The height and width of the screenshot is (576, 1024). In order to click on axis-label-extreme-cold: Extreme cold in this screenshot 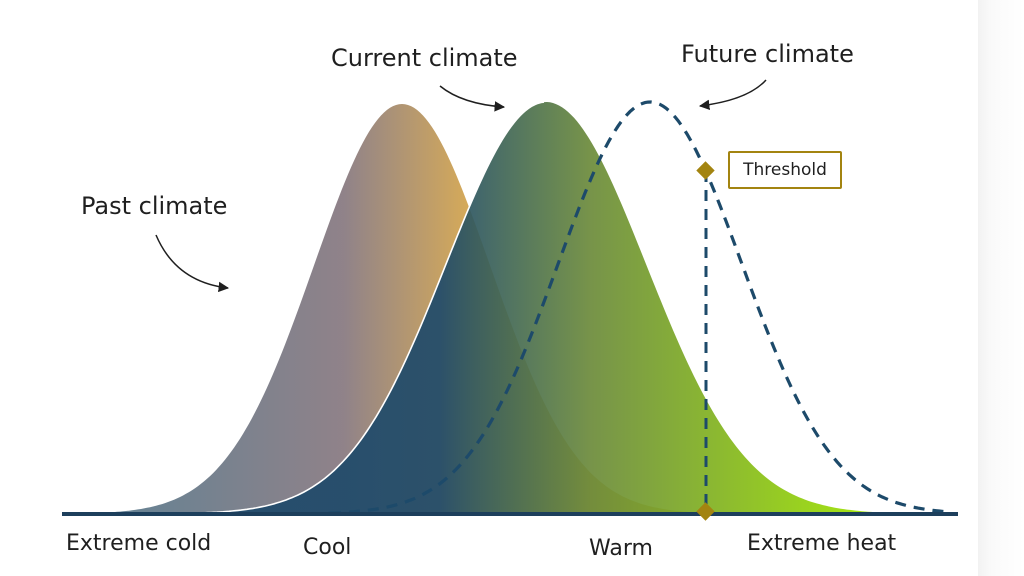, I will do `click(139, 543)`.